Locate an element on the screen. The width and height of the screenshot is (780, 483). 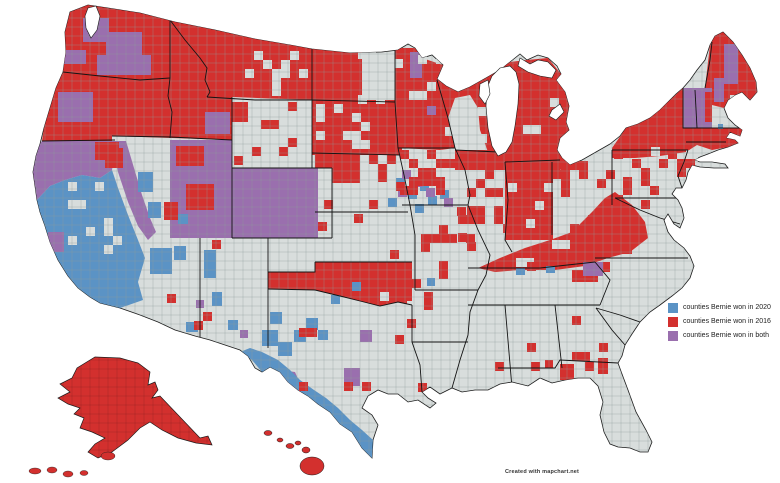
map-region-massachusetts-red is located at coordinates (712, 139).